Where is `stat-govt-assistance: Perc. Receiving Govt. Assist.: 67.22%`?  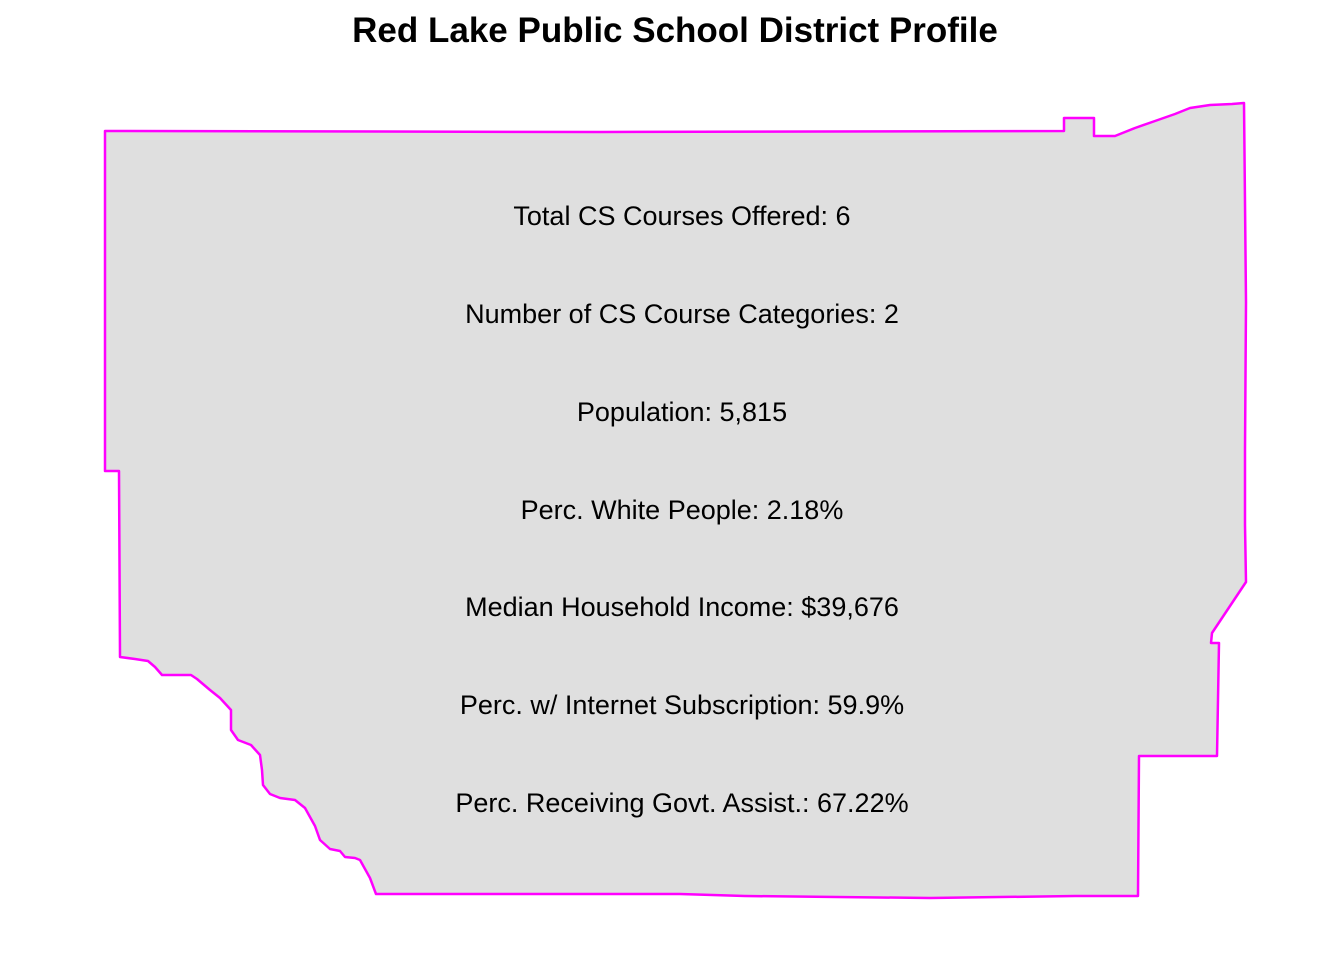
stat-govt-assistance: Perc. Receiving Govt. Assist.: 67.22% is located at coordinates (681, 803).